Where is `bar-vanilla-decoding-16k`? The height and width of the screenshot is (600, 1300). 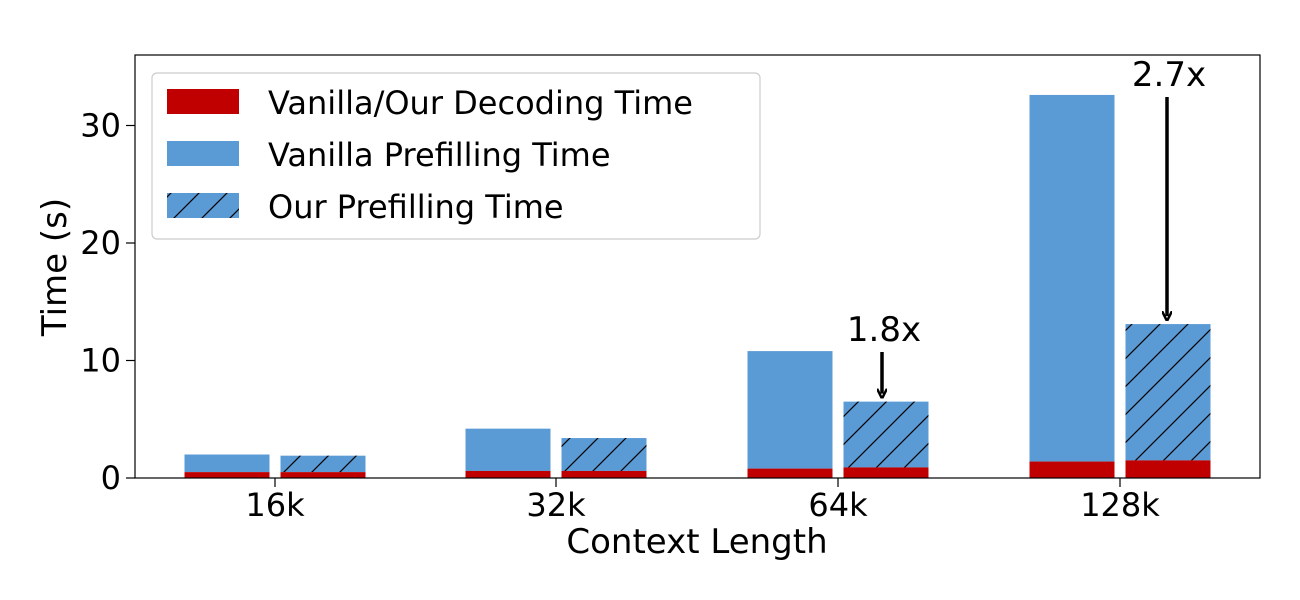 bar-vanilla-decoding-16k is located at coordinates (227, 475).